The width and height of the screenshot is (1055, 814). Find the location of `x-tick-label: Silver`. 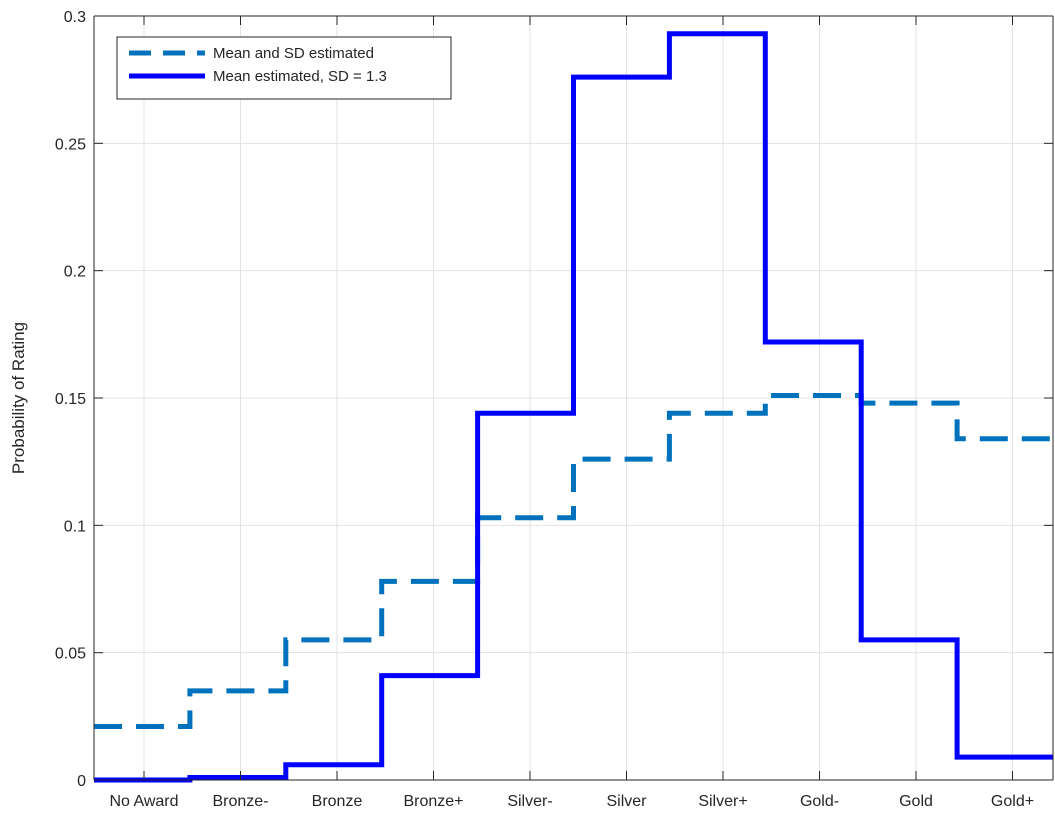

x-tick-label: Silver is located at coordinates (626, 801).